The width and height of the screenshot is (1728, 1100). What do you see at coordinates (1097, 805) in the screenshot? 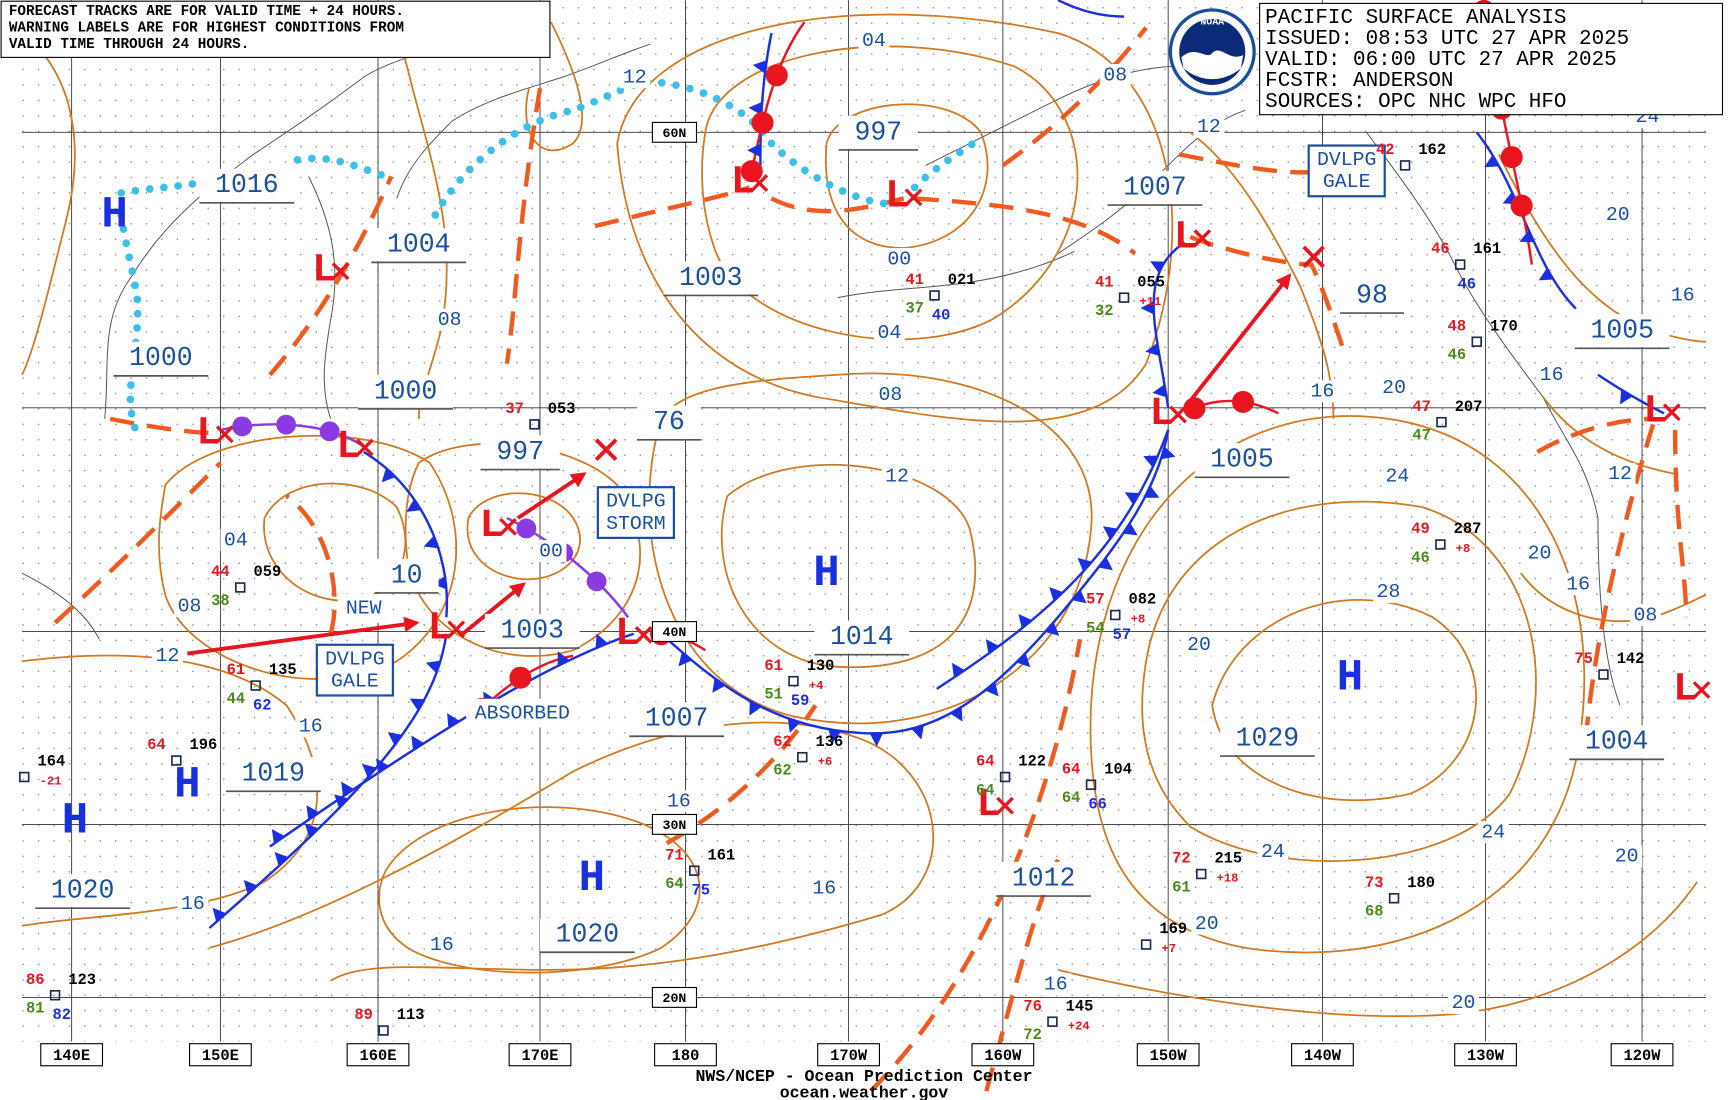
I see `station-s: 66` at bounding box center [1097, 805].